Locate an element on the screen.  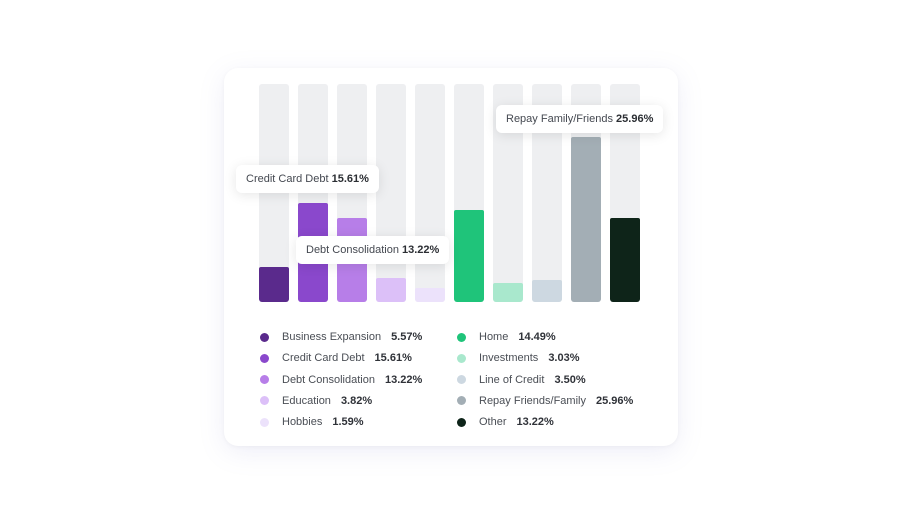
tooltip-credit-card-debt: Credit Card Debt 15.61% is located at coordinates (307, 179).